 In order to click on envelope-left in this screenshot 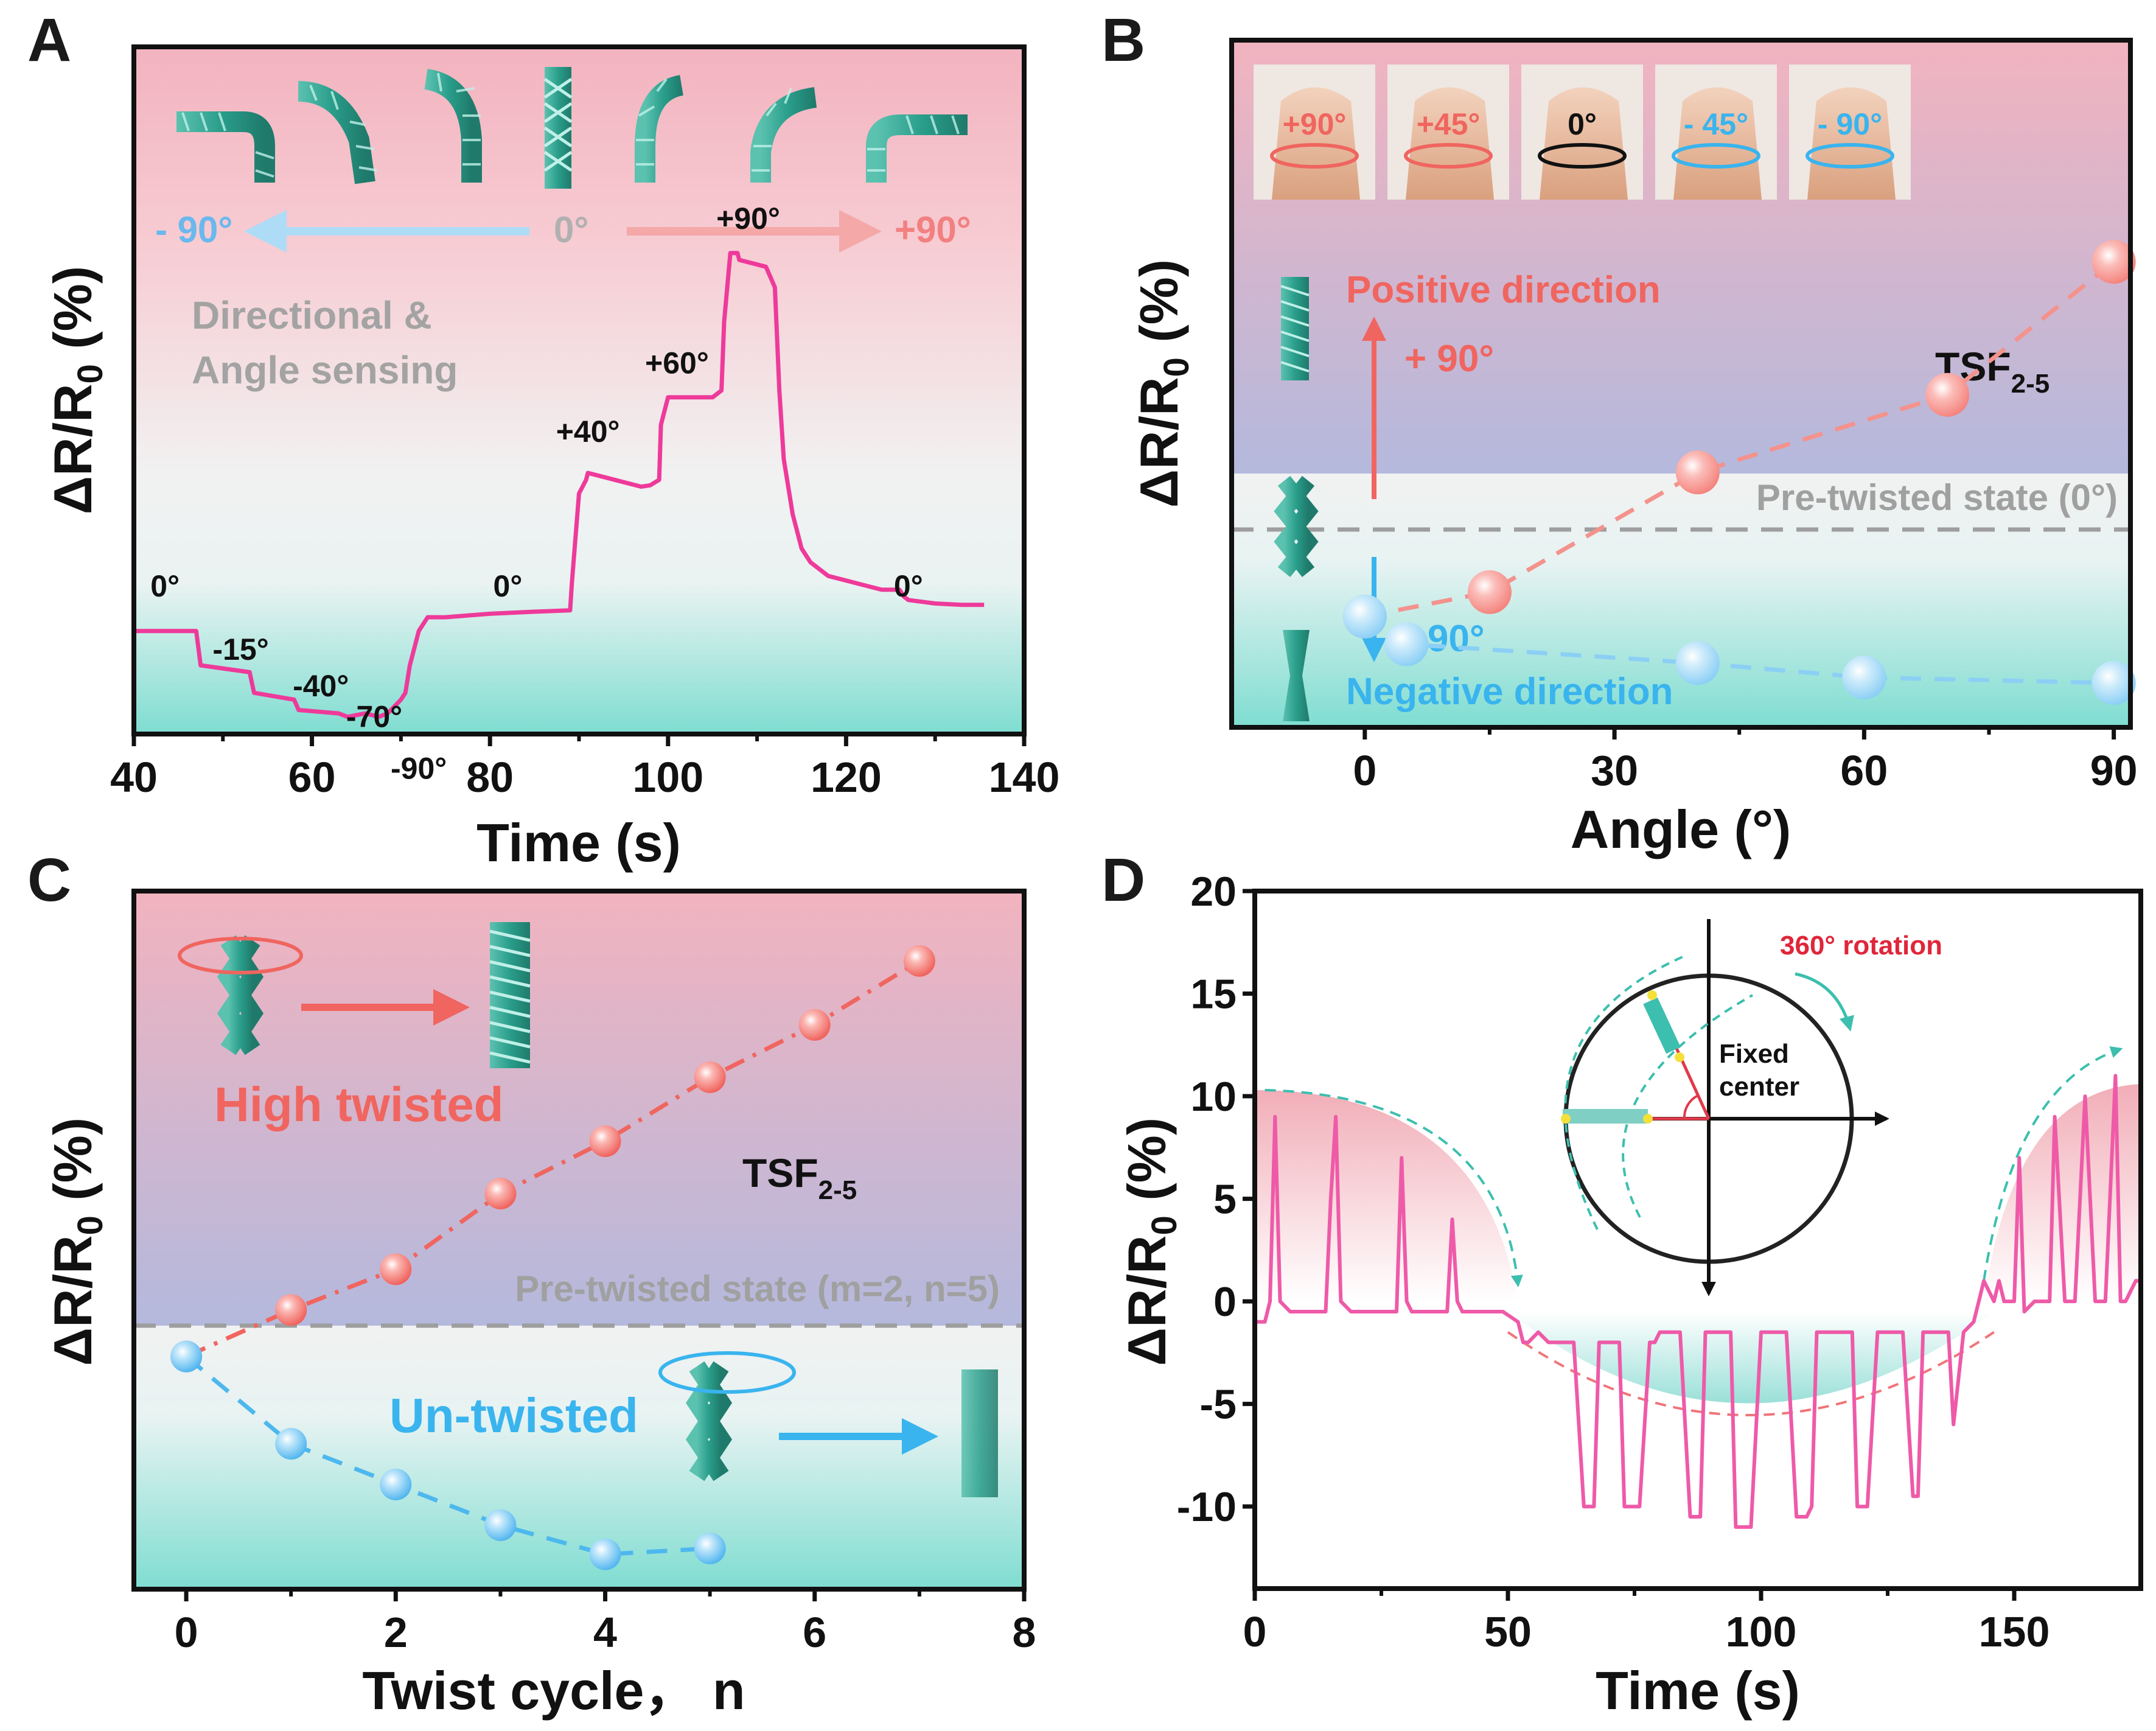, I will do `click(1394, 1188)`.